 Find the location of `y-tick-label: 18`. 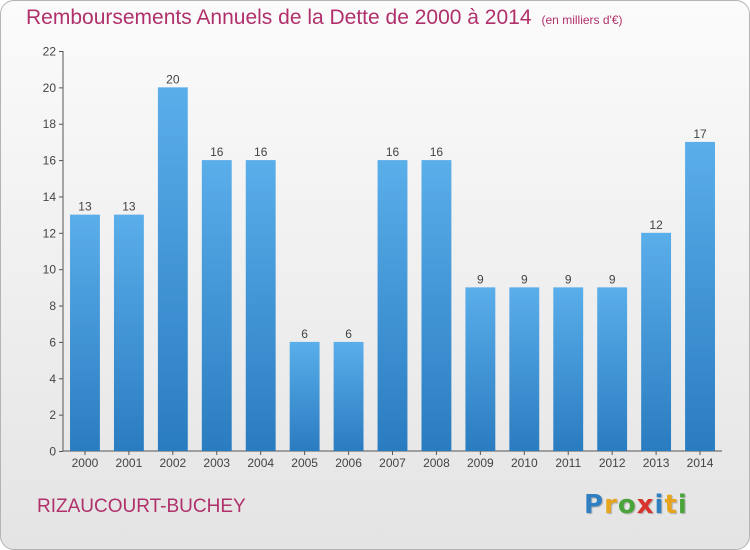

y-tick-label: 18 is located at coordinates (50, 124).